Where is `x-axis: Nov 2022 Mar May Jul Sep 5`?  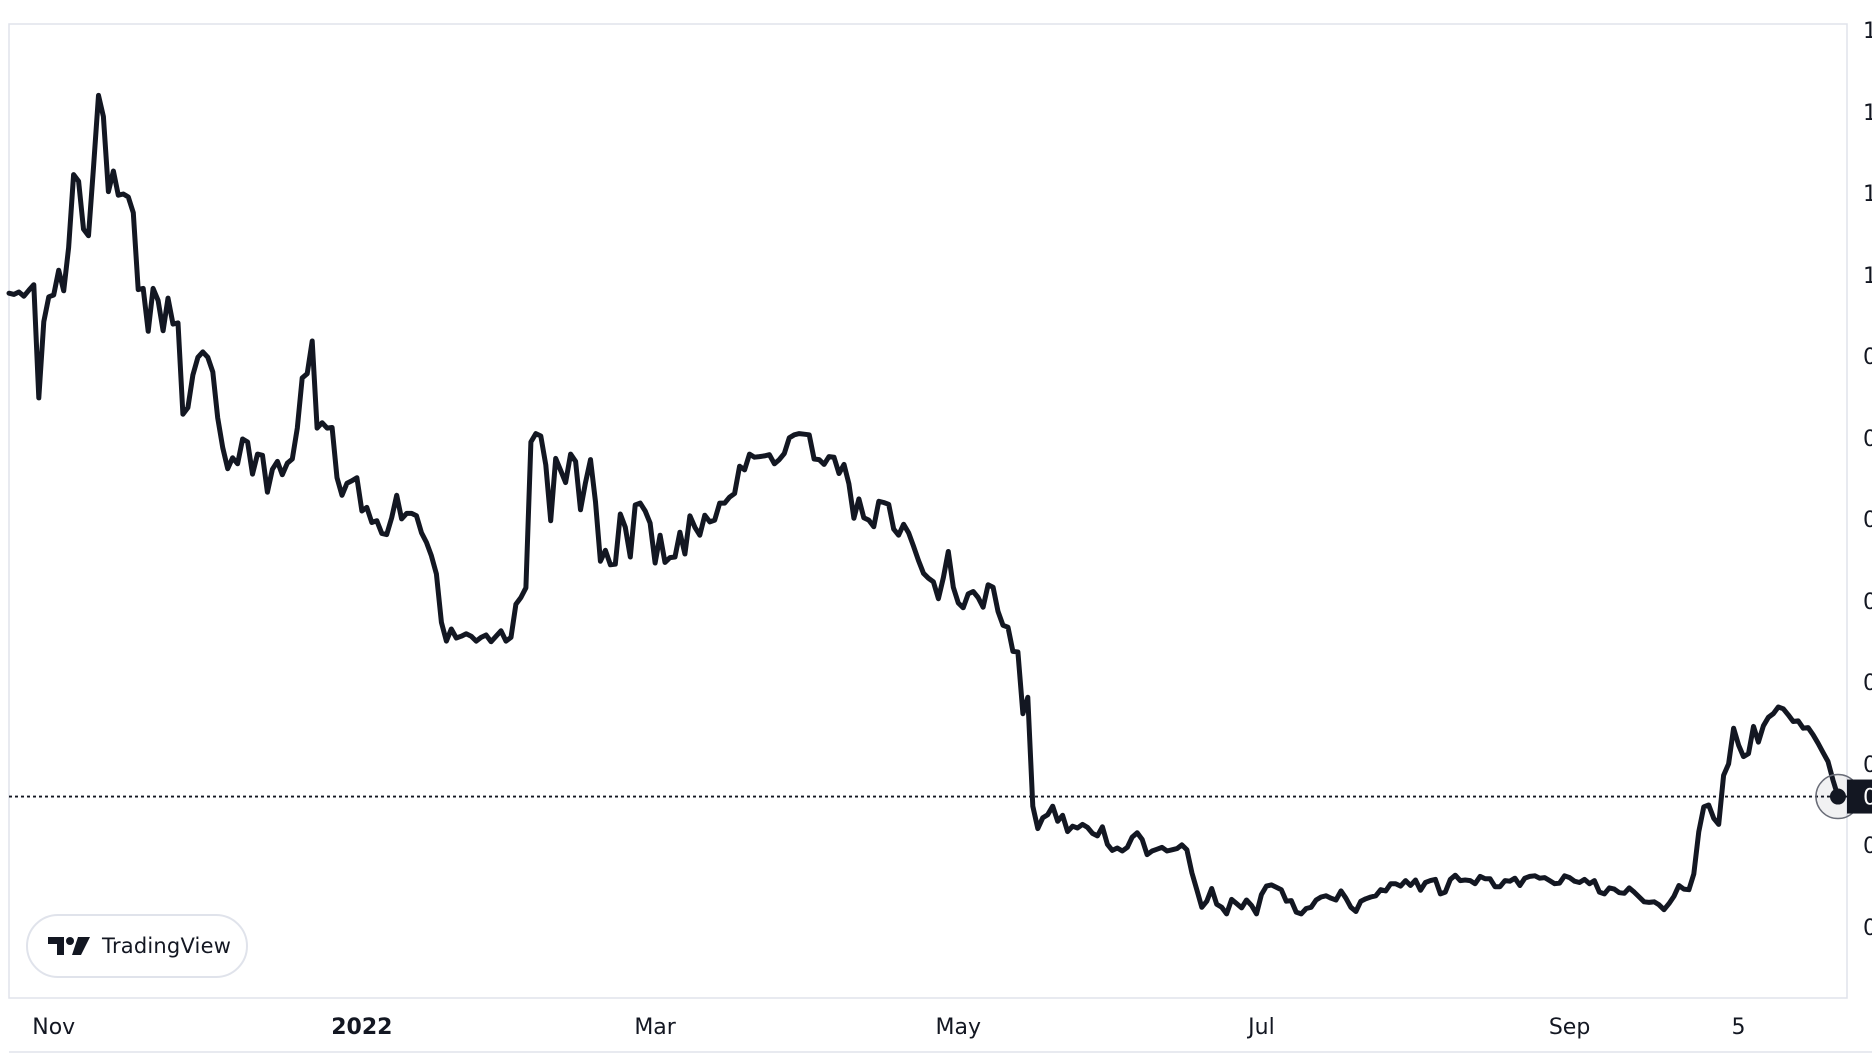 x-axis: Nov 2022 Mar May Jul Sep 5 is located at coordinates (888, 1027).